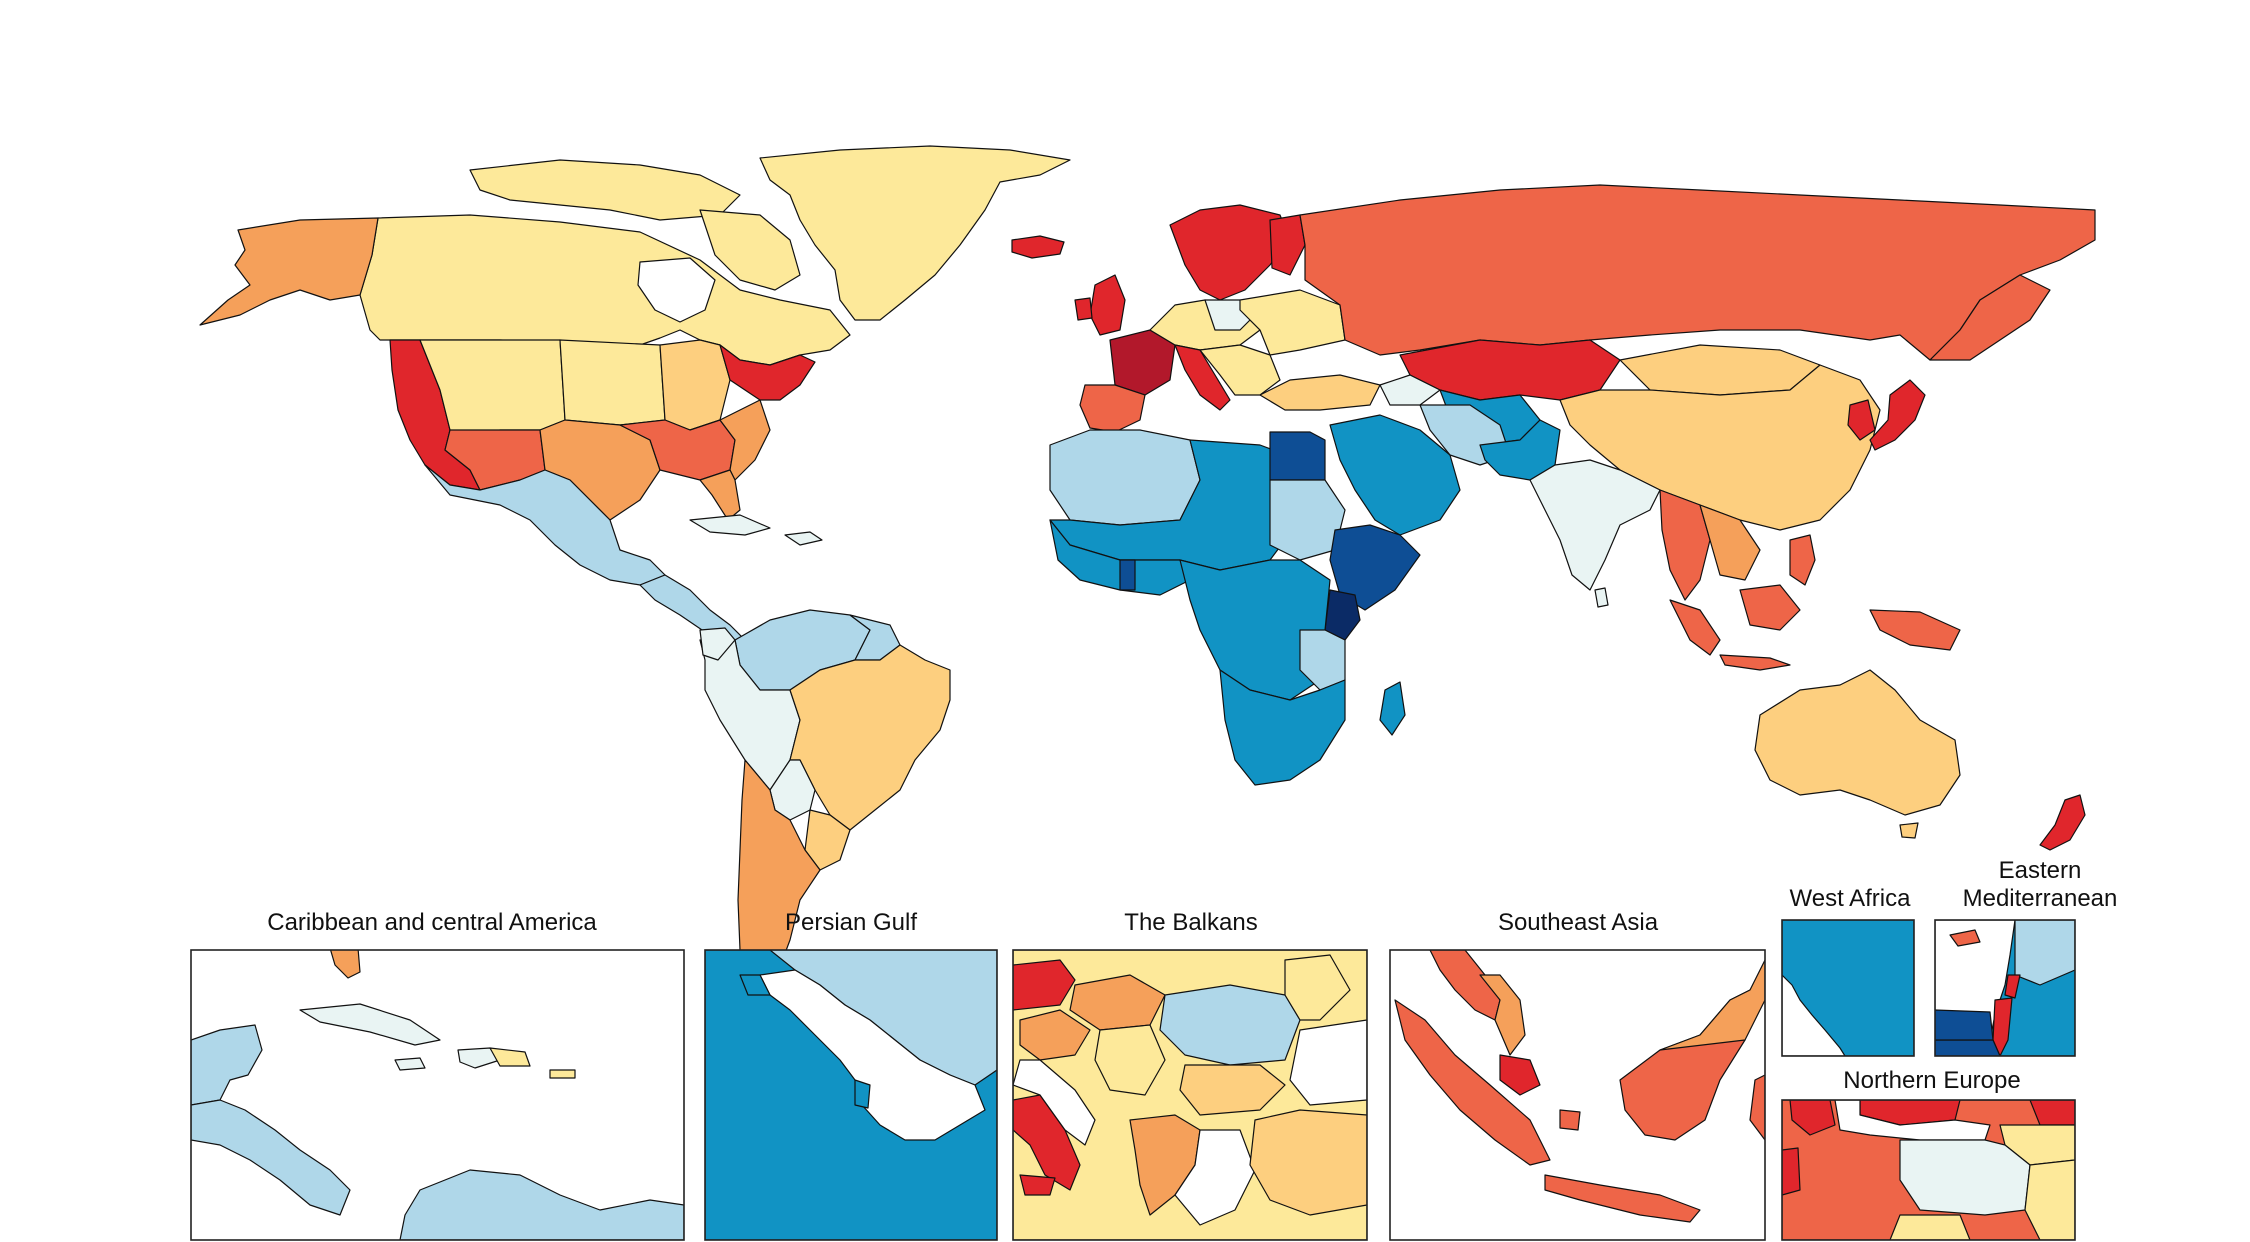 The height and width of the screenshot is (1242, 2250). I want to click on inset-caribbean-frame, so click(437, 1095).